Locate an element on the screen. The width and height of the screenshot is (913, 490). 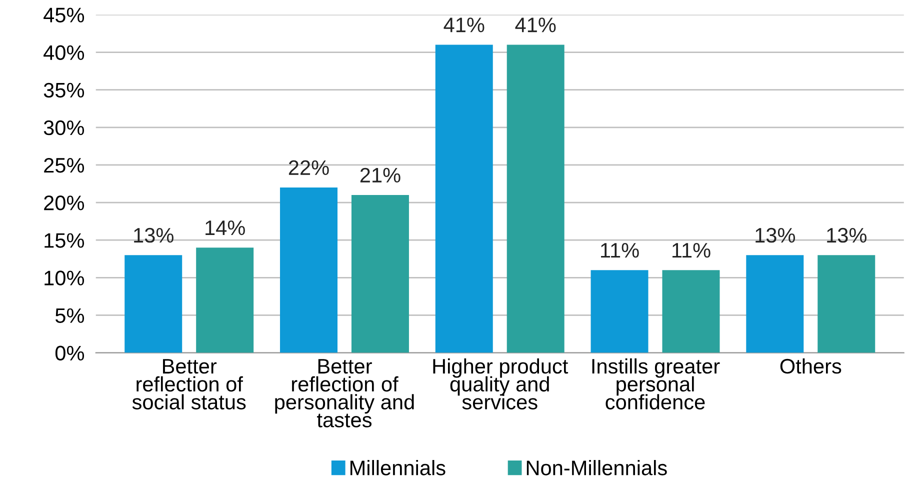
data-label: 22% is located at coordinates (308, 167).